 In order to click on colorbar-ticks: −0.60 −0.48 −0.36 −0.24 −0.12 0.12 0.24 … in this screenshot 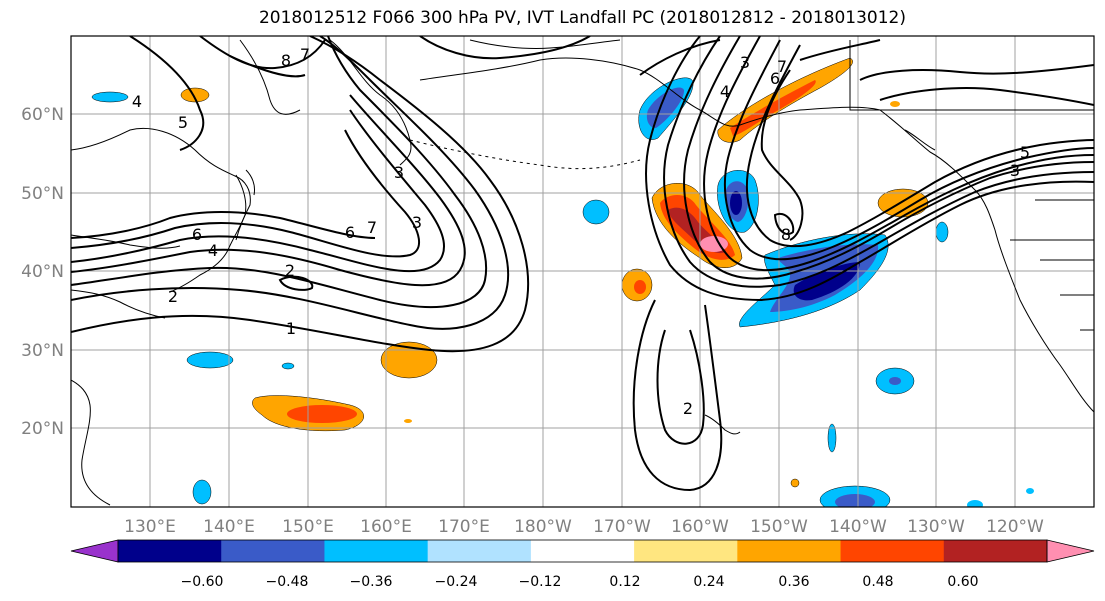, I will do `click(580, 582)`.